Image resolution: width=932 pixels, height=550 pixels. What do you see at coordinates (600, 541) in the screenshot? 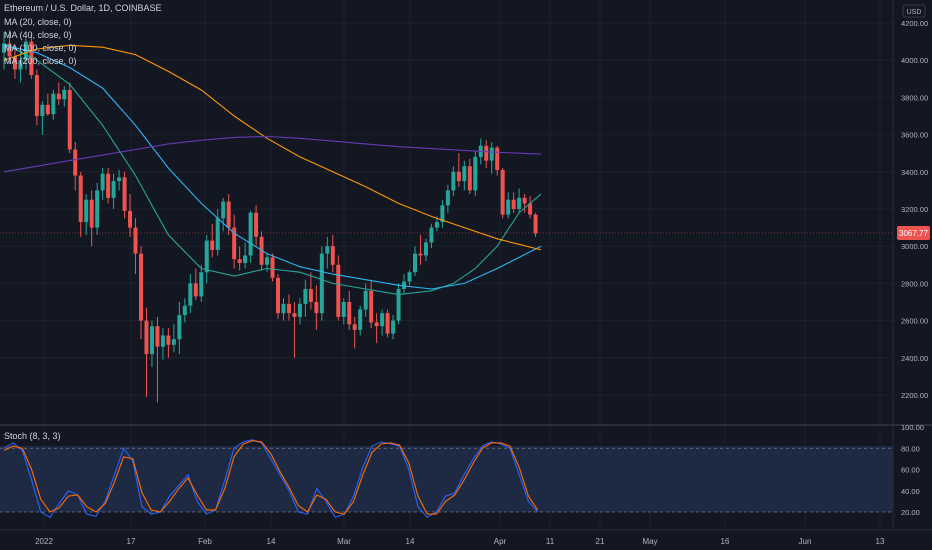
I see `time-tick-label: 21` at bounding box center [600, 541].